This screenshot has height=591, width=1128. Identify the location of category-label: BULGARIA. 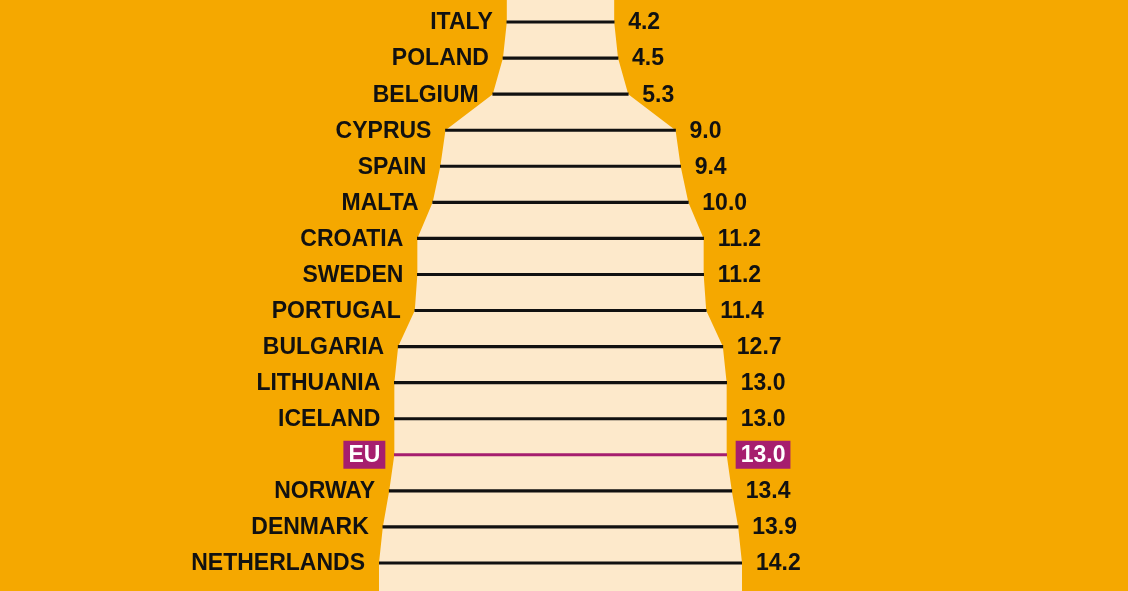
(323, 345).